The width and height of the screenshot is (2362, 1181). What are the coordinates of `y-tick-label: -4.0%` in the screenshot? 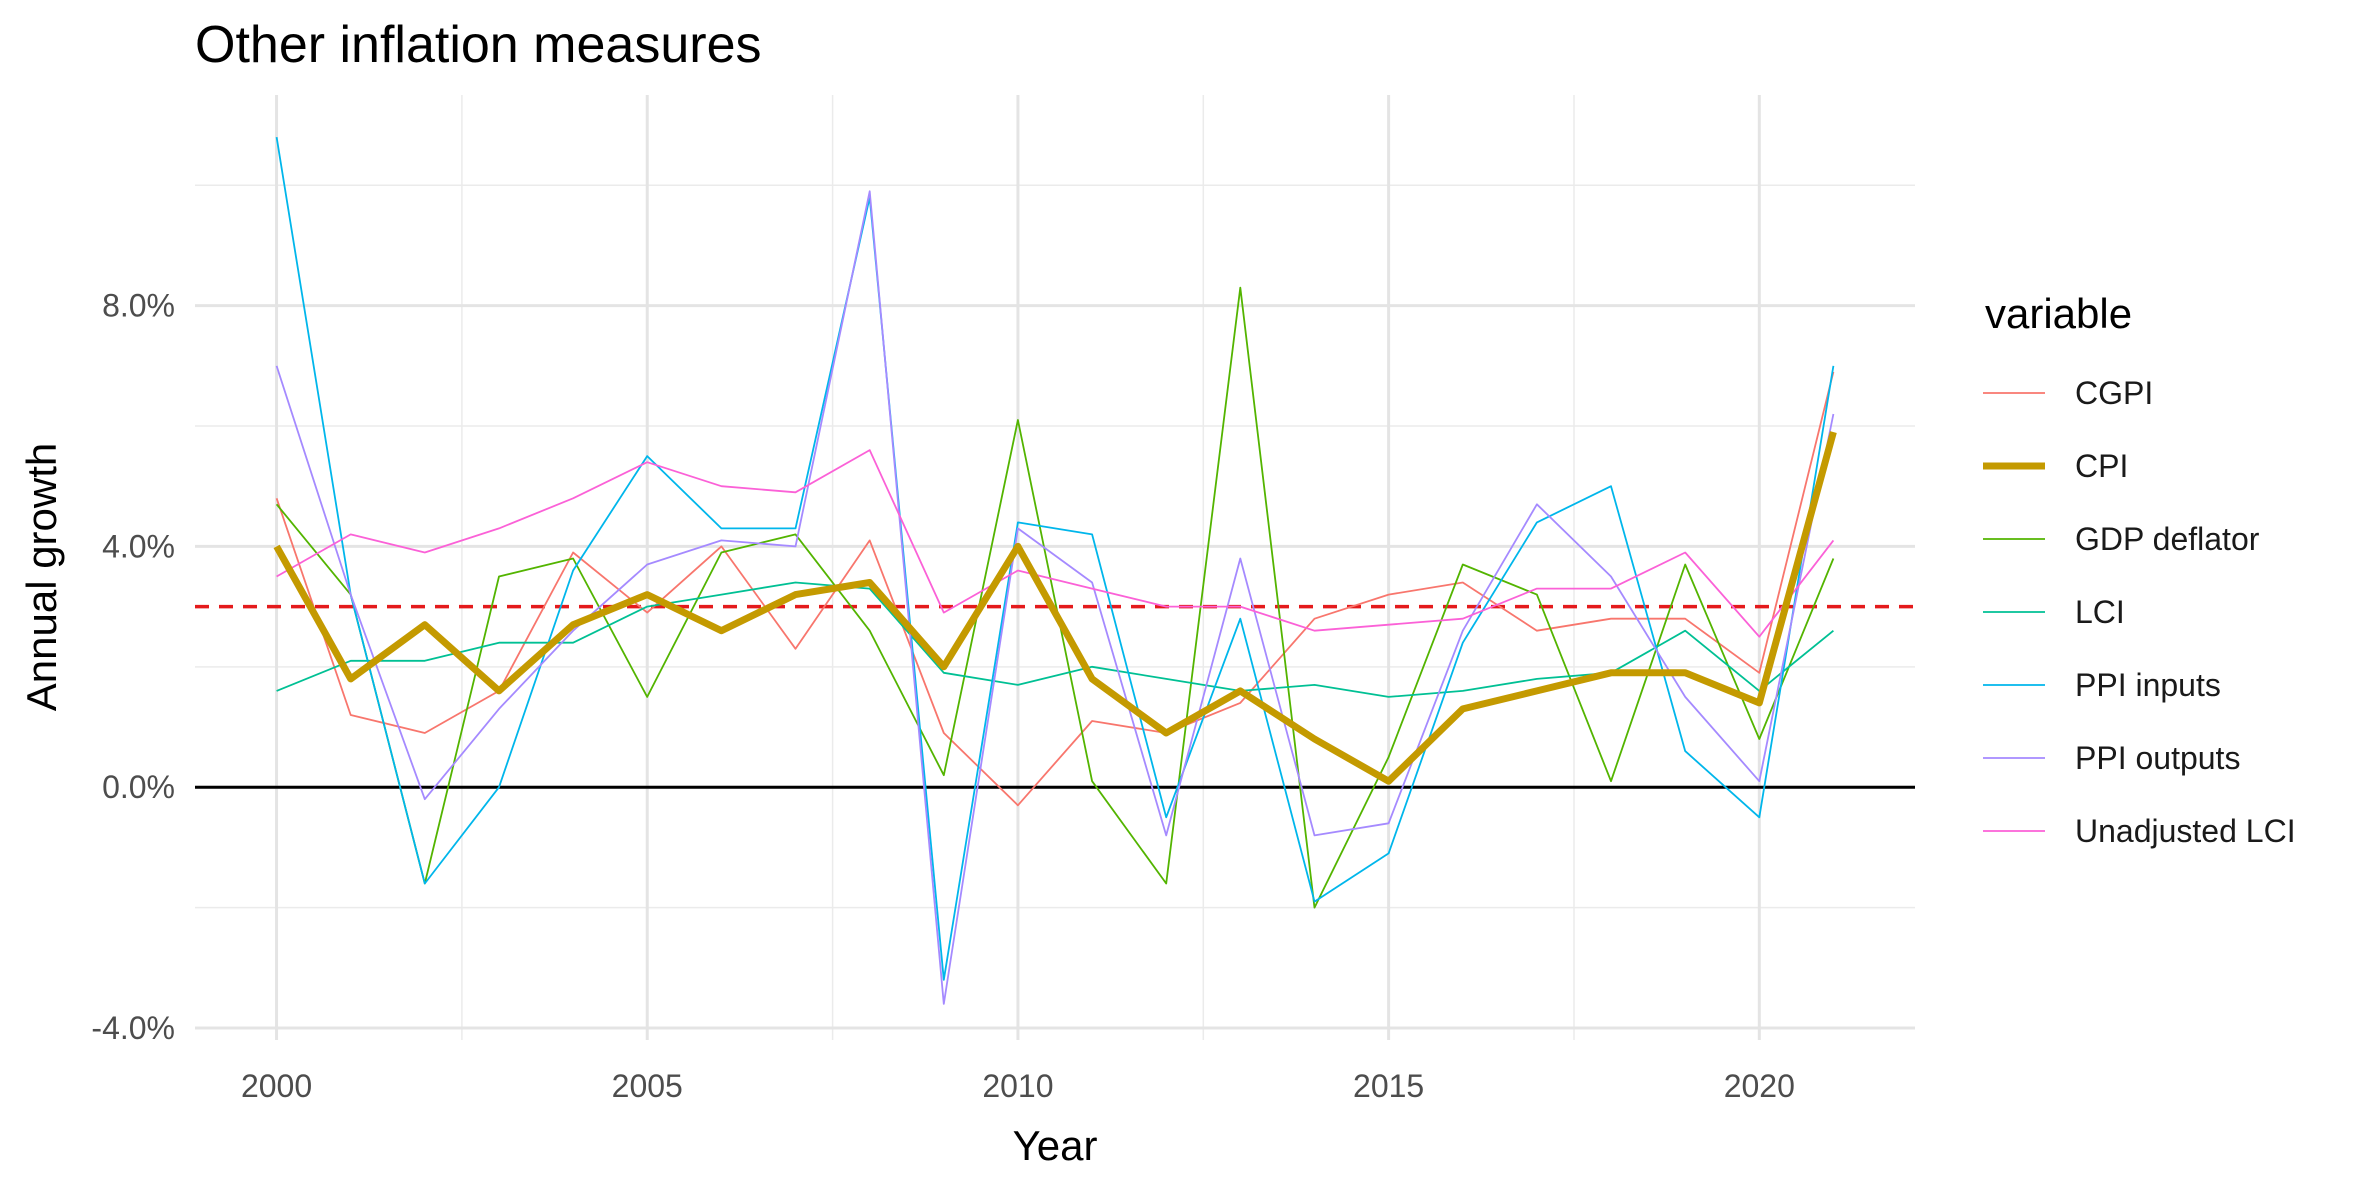 It's located at (133, 1028).